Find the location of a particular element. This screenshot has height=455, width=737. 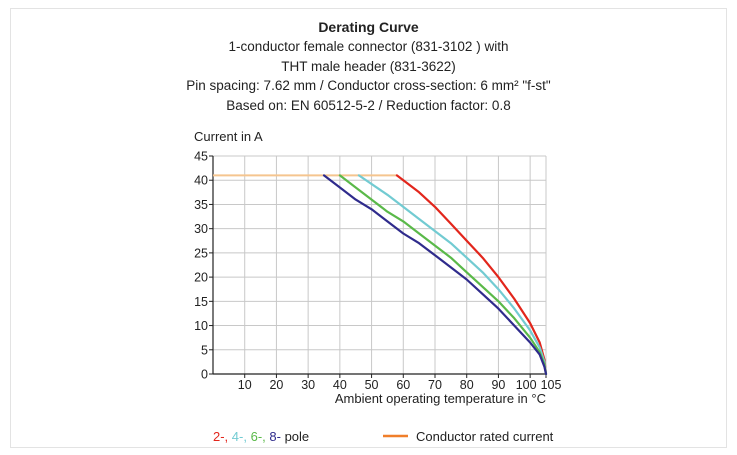

x-tick-label: 105 is located at coordinates (551, 385).